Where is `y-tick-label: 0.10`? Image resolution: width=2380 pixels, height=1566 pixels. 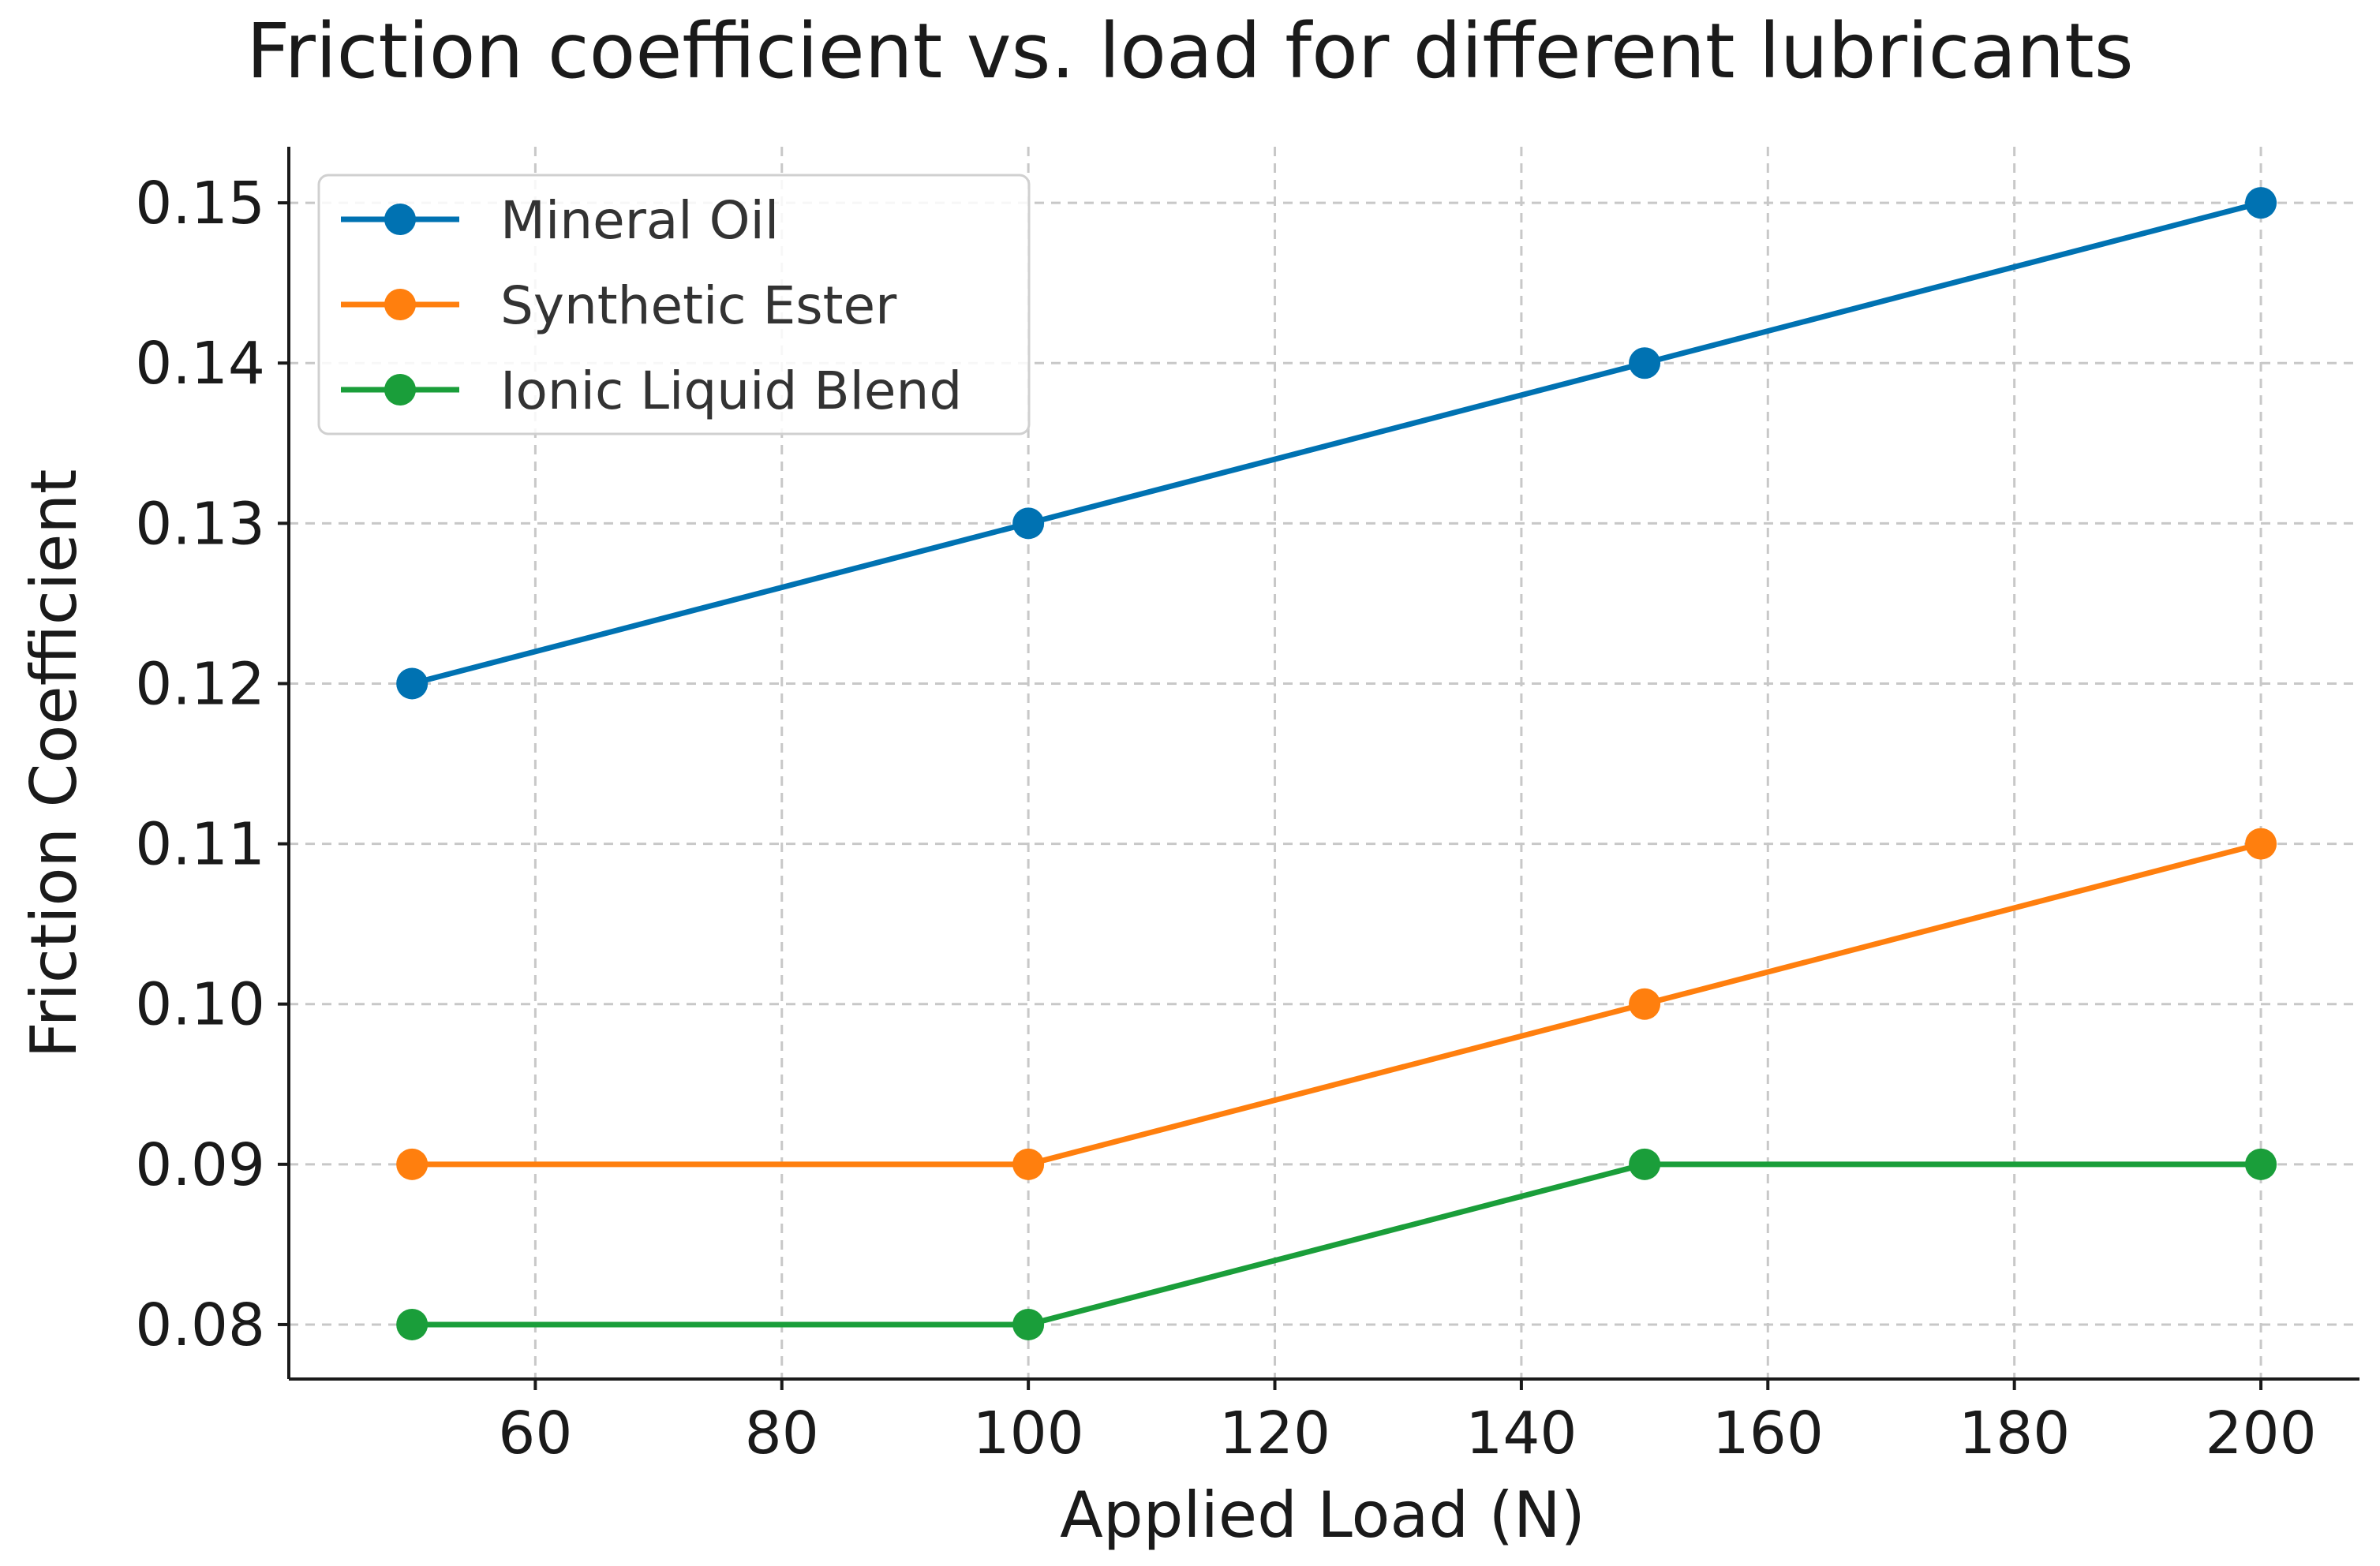 y-tick-label: 0.10 is located at coordinates (200, 1005).